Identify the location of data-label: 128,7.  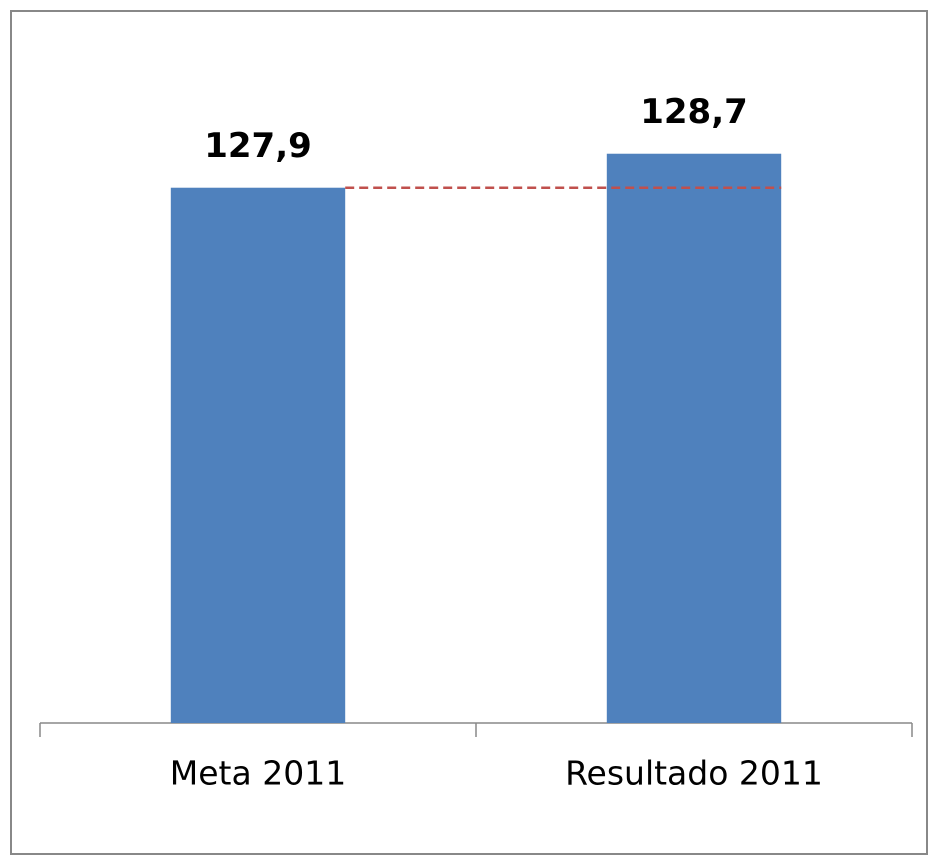
(694, 112).